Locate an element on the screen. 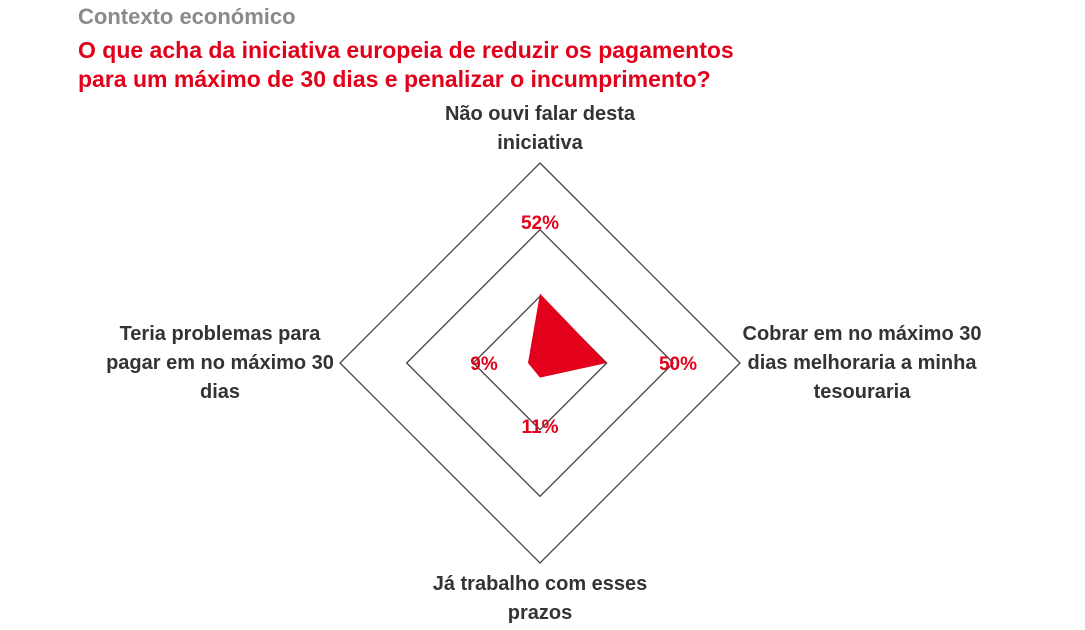 This screenshot has width=1085, height=630. category-label-4-line-3: dias is located at coordinates (220, 392).